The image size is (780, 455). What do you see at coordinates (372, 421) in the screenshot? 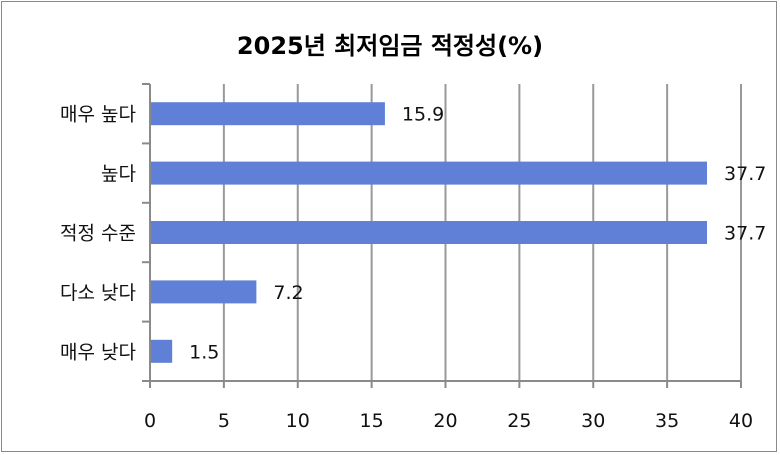
I see `x-tick-label: 15` at bounding box center [372, 421].